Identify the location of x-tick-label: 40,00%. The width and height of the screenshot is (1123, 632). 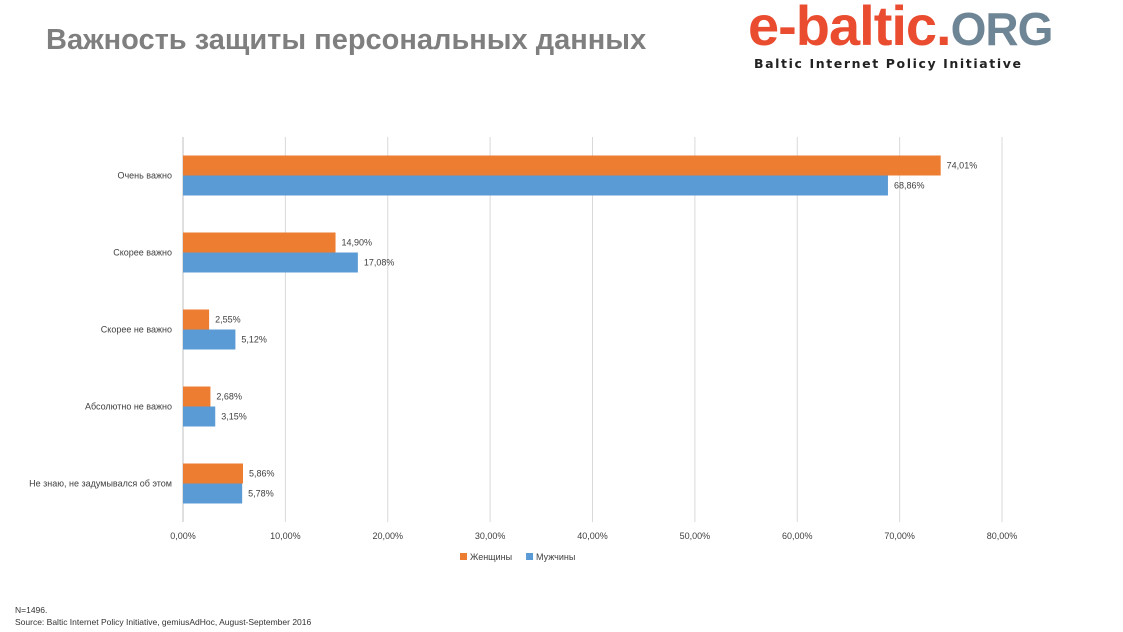
(592, 536).